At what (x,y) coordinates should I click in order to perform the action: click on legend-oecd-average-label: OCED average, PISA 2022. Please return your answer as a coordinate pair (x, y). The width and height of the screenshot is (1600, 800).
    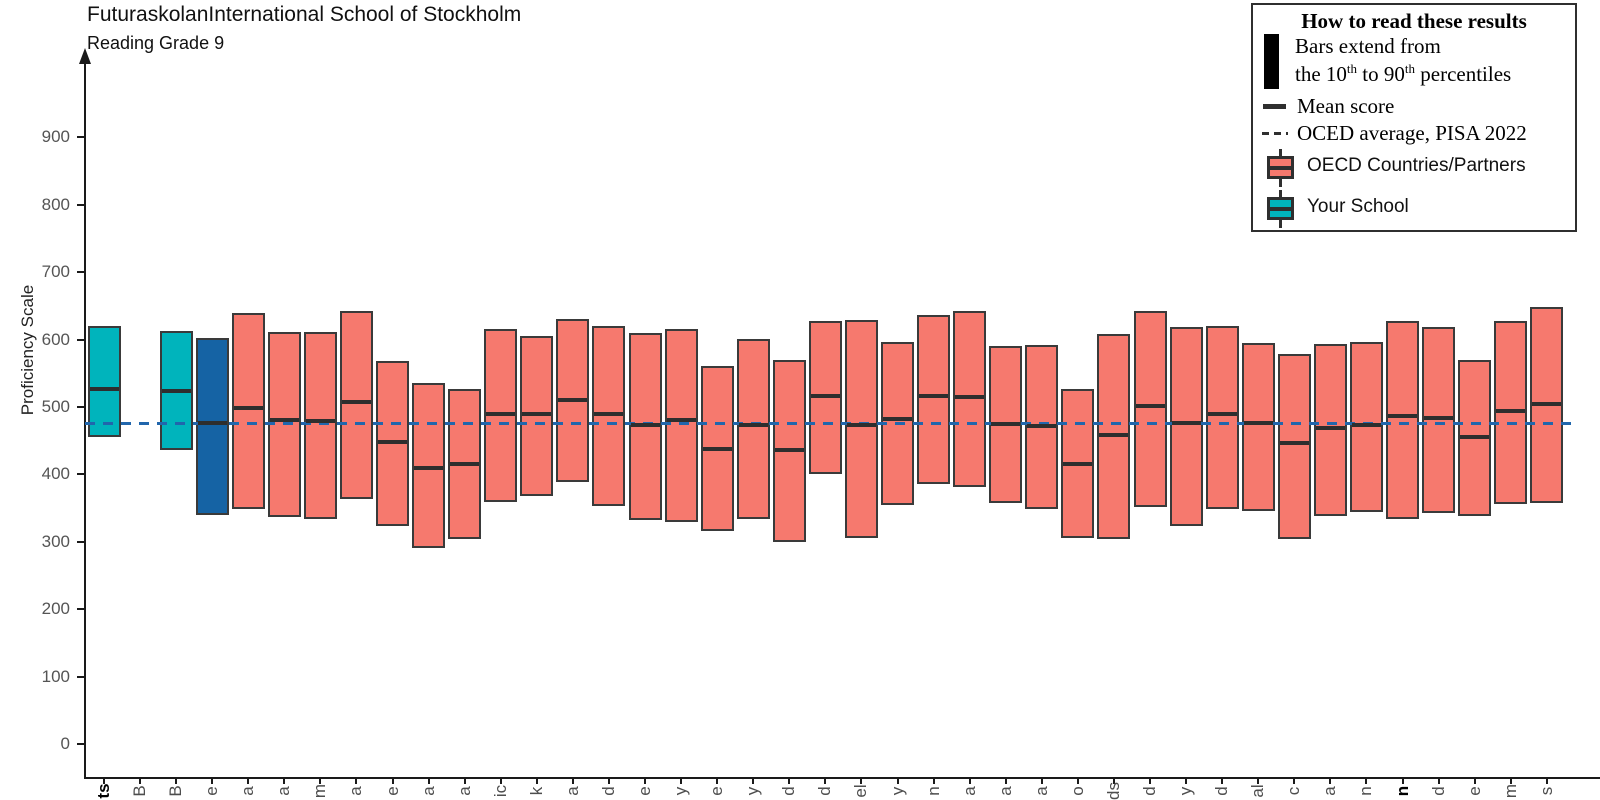
    Looking at the image, I should click on (1412, 133).